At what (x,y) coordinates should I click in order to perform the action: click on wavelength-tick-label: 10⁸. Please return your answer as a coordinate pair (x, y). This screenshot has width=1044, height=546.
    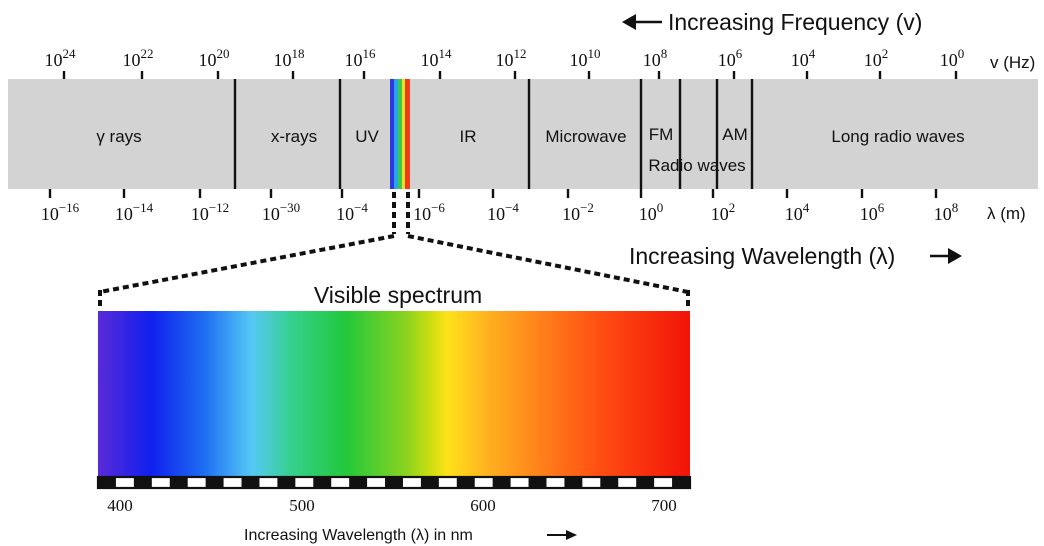
    Looking at the image, I should click on (946, 212).